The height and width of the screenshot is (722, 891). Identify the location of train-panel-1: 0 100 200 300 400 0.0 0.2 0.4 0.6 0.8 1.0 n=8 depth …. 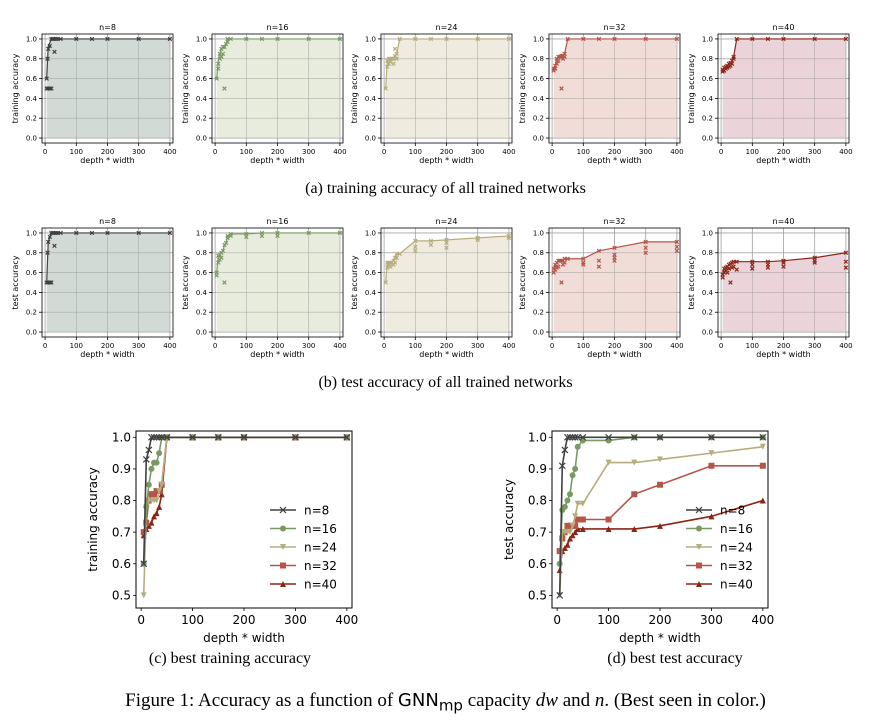
(94, 94).